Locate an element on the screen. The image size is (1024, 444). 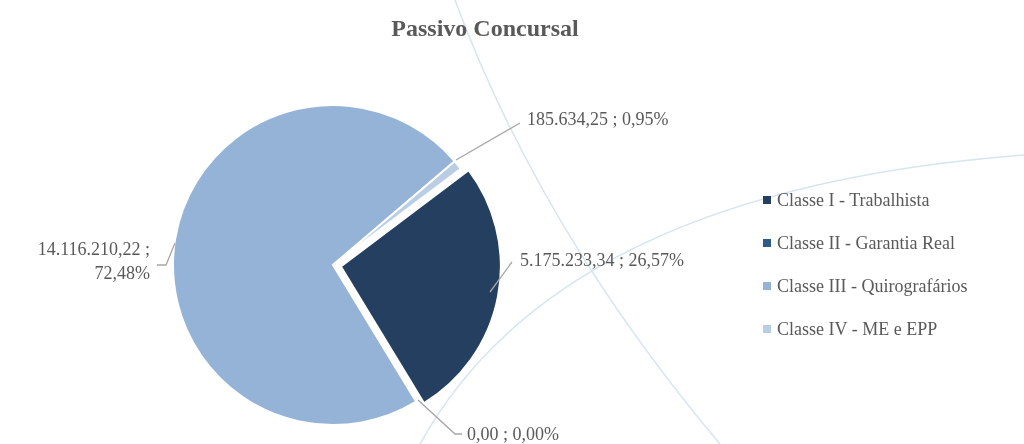
legend-label: Classe IV - ME e EPP is located at coordinates (857, 329).